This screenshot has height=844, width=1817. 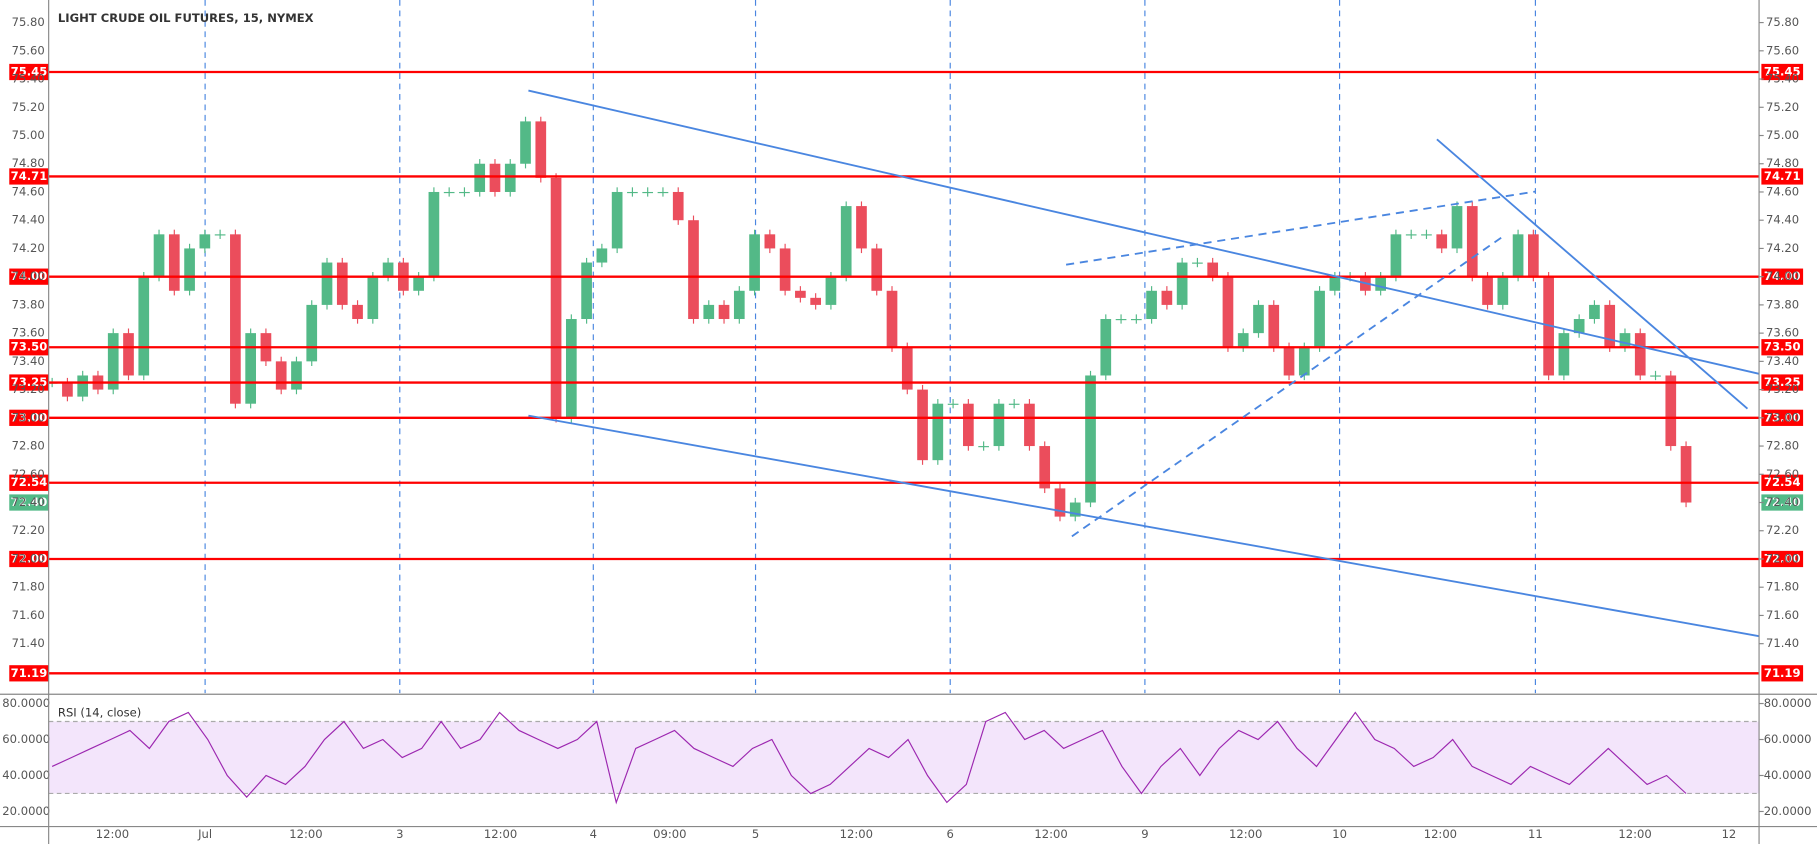 What do you see at coordinates (204, 834) in the screenshot?
I see `x-tick-label: Jul` at bounding box center [204, 834].